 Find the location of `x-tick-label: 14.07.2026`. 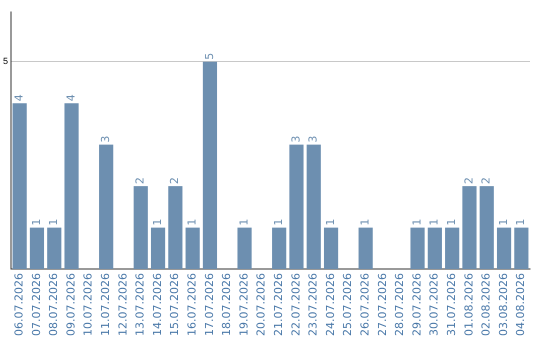

x-tick-label: 14.07.2026 is located at coordinates (157, 304).